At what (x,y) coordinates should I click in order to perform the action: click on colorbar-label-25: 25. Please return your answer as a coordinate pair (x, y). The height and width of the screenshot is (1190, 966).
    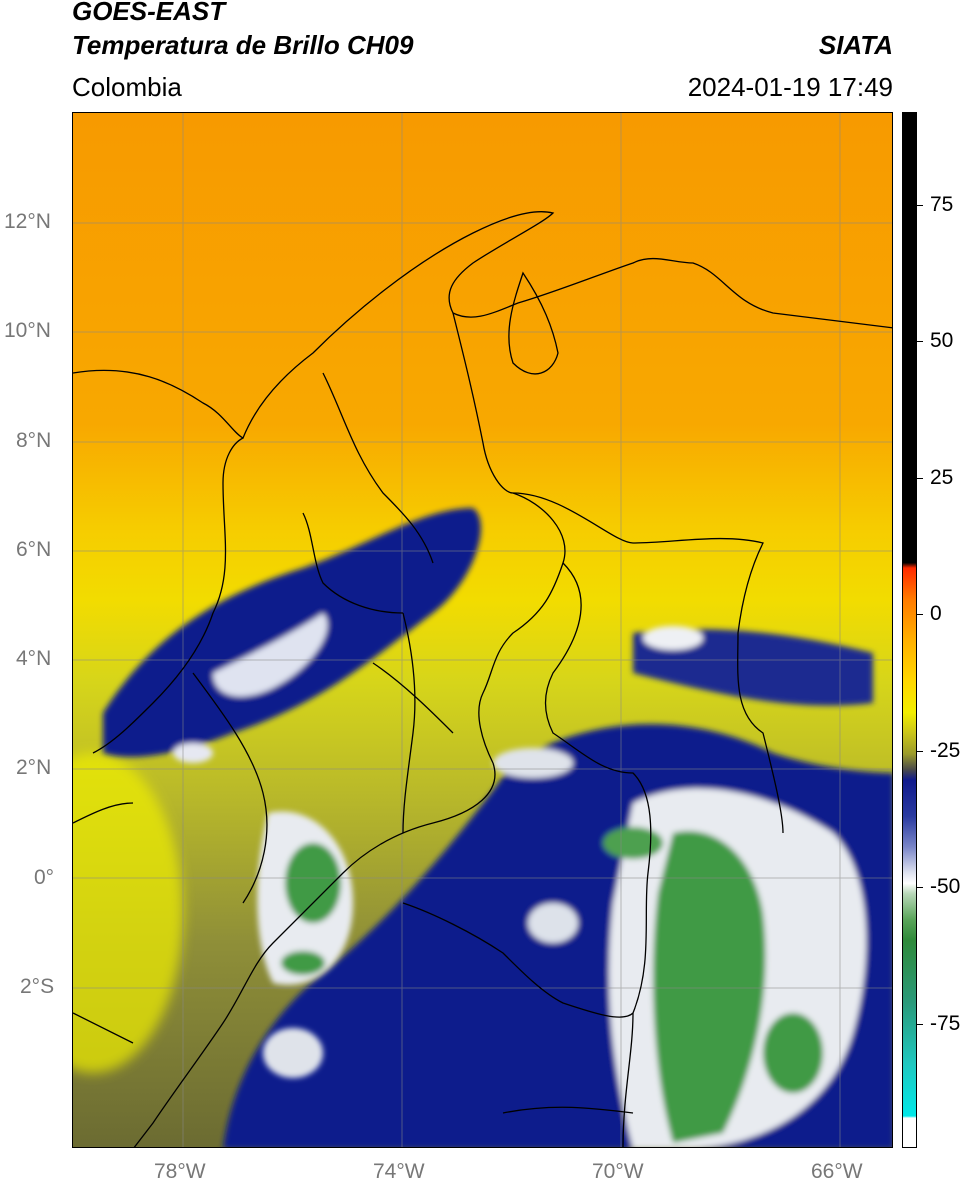
    Looking at the image, I should click on (942, 477).